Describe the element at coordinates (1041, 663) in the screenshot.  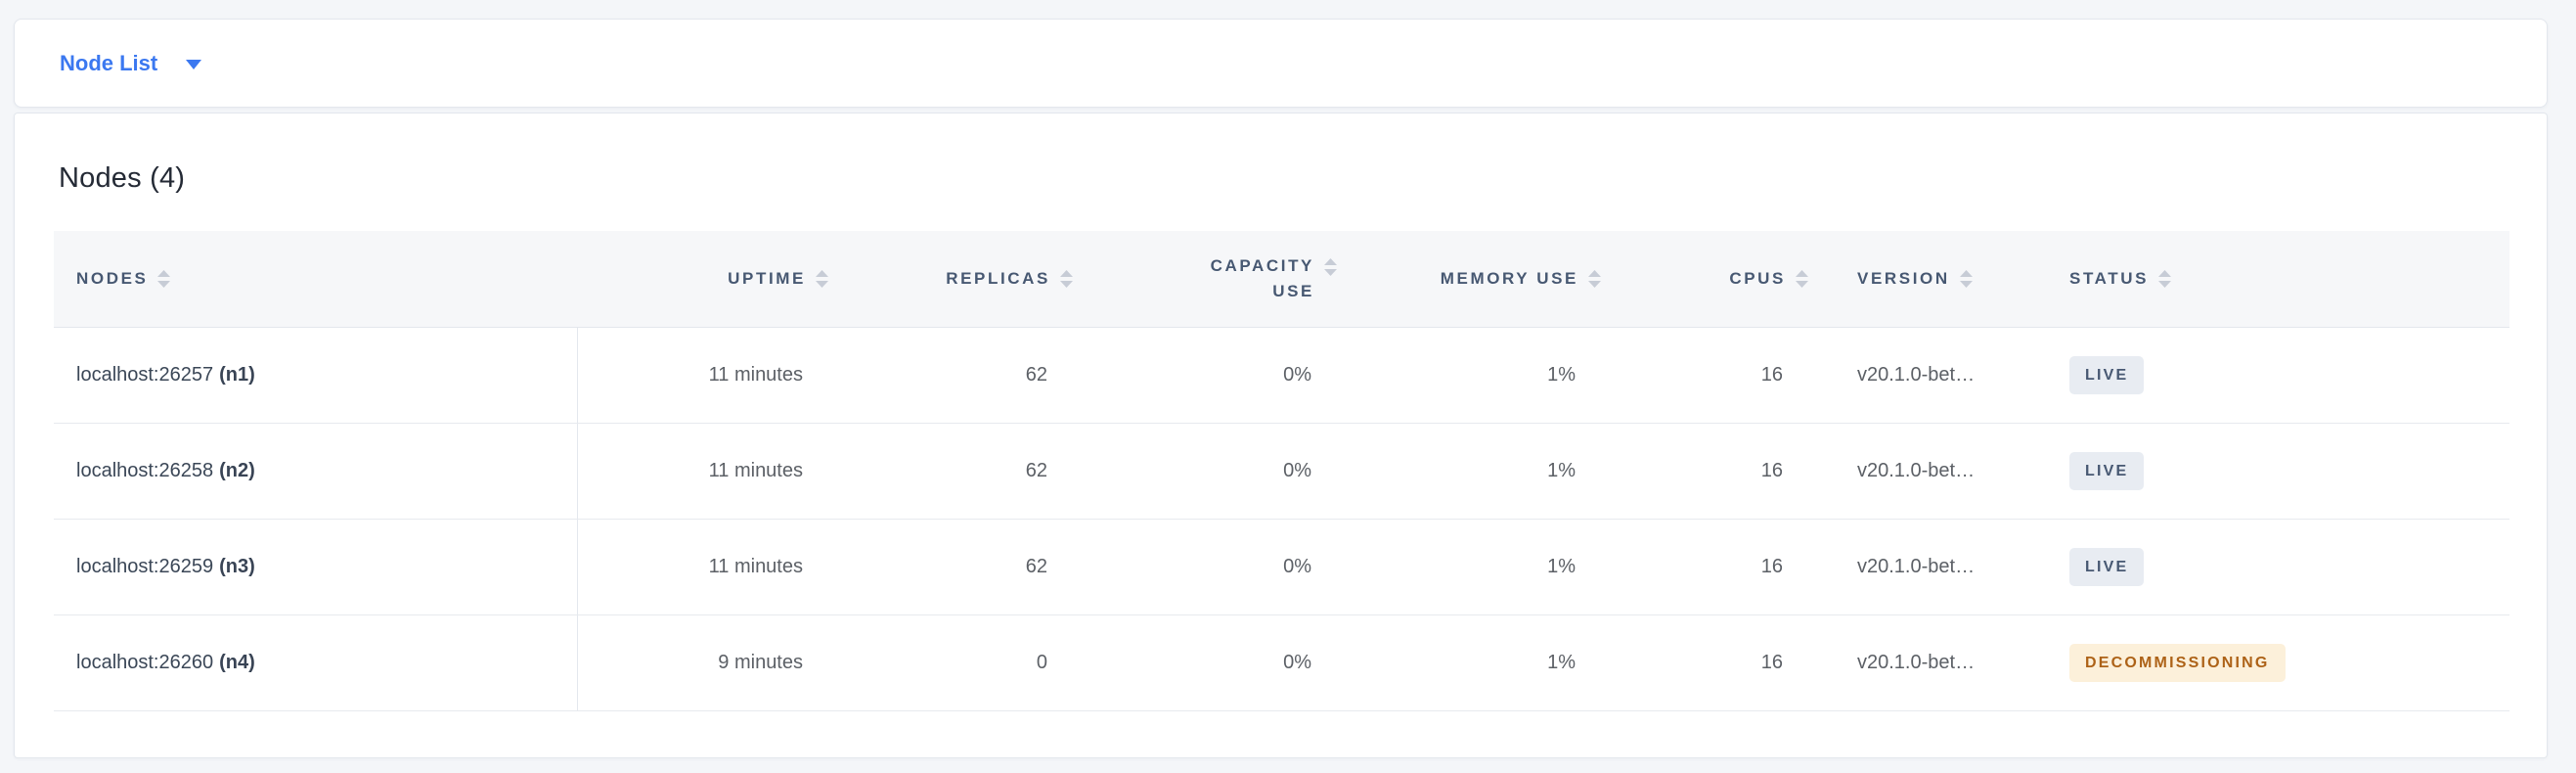
I see `cell-replicas: 0` at that location.